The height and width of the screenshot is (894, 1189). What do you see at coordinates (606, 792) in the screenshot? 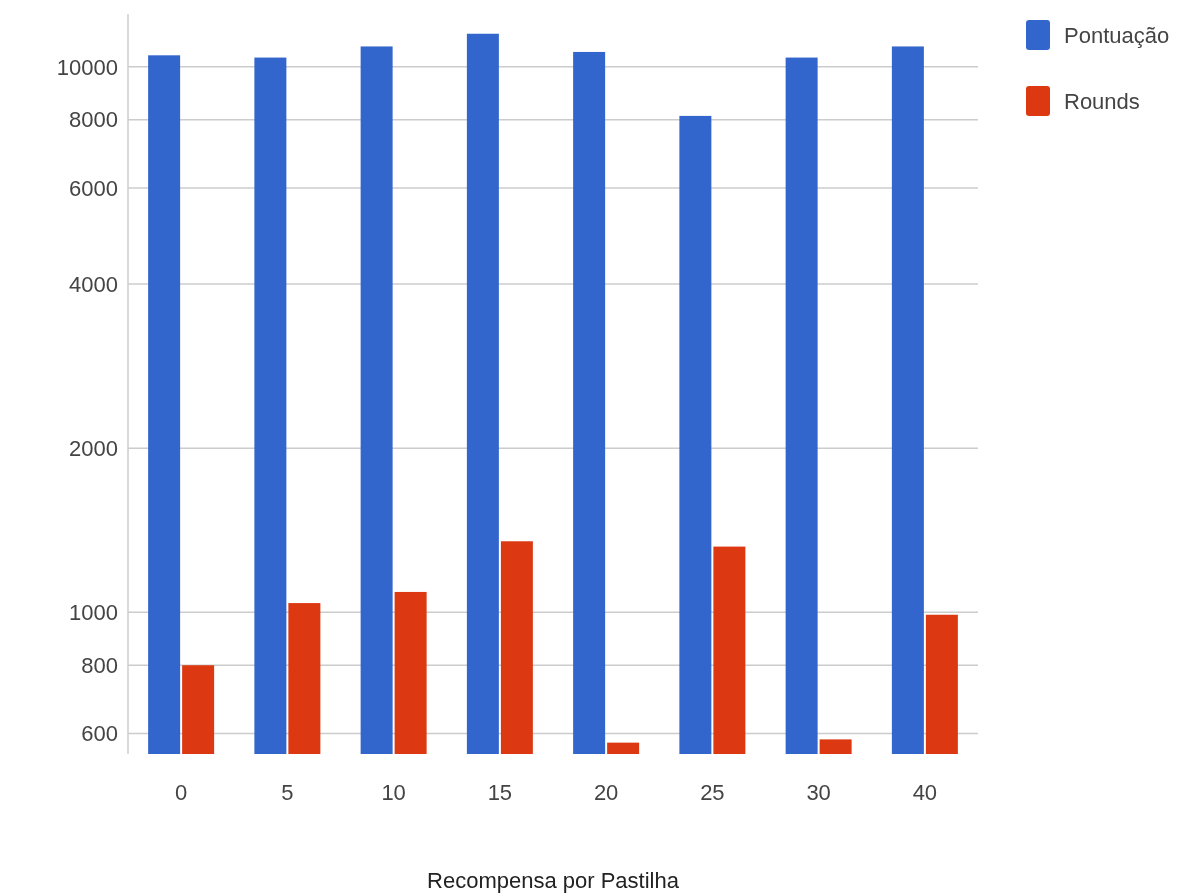
I see `x-tick-label: 20` at bounding box center [606, 792].